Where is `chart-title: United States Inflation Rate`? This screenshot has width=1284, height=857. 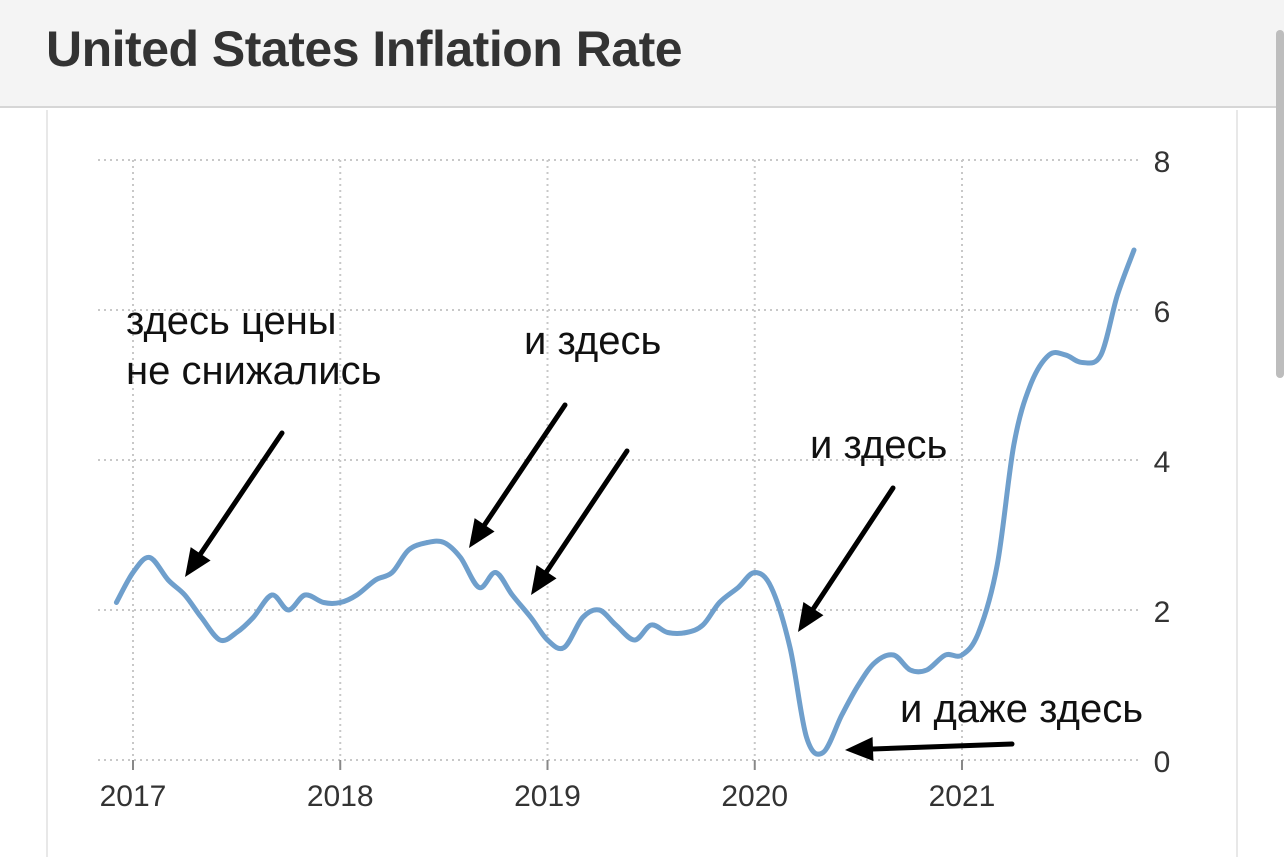
chart-title: United States Inflation Rate is located at coordinates (364, 49).